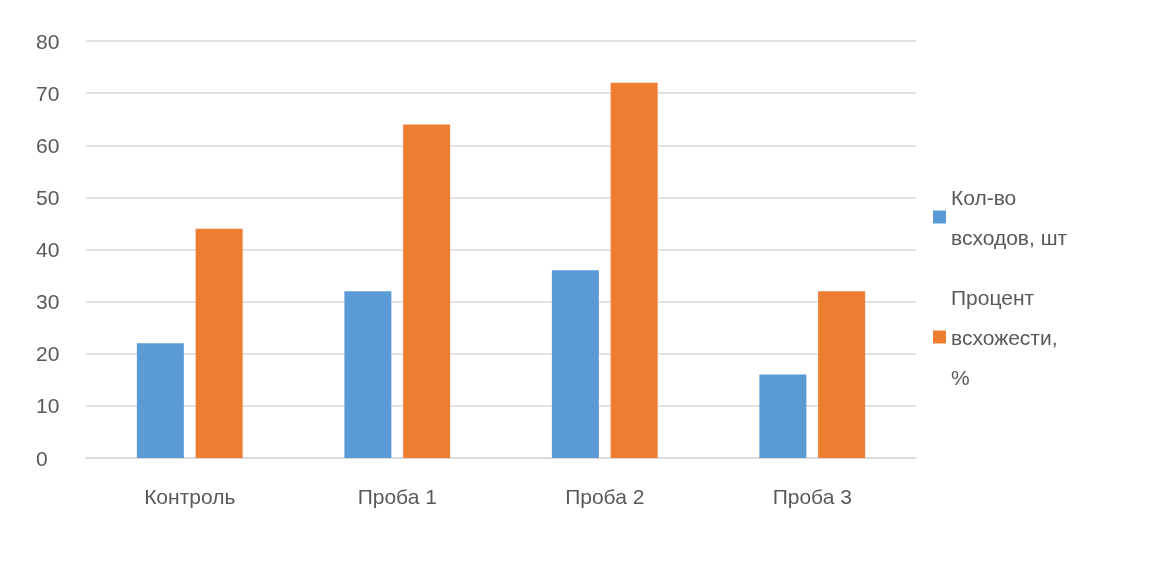  Describe the element at coordinates (605, 496) in the screenshot. I see `x-tick-label: Проба 2` at that location.